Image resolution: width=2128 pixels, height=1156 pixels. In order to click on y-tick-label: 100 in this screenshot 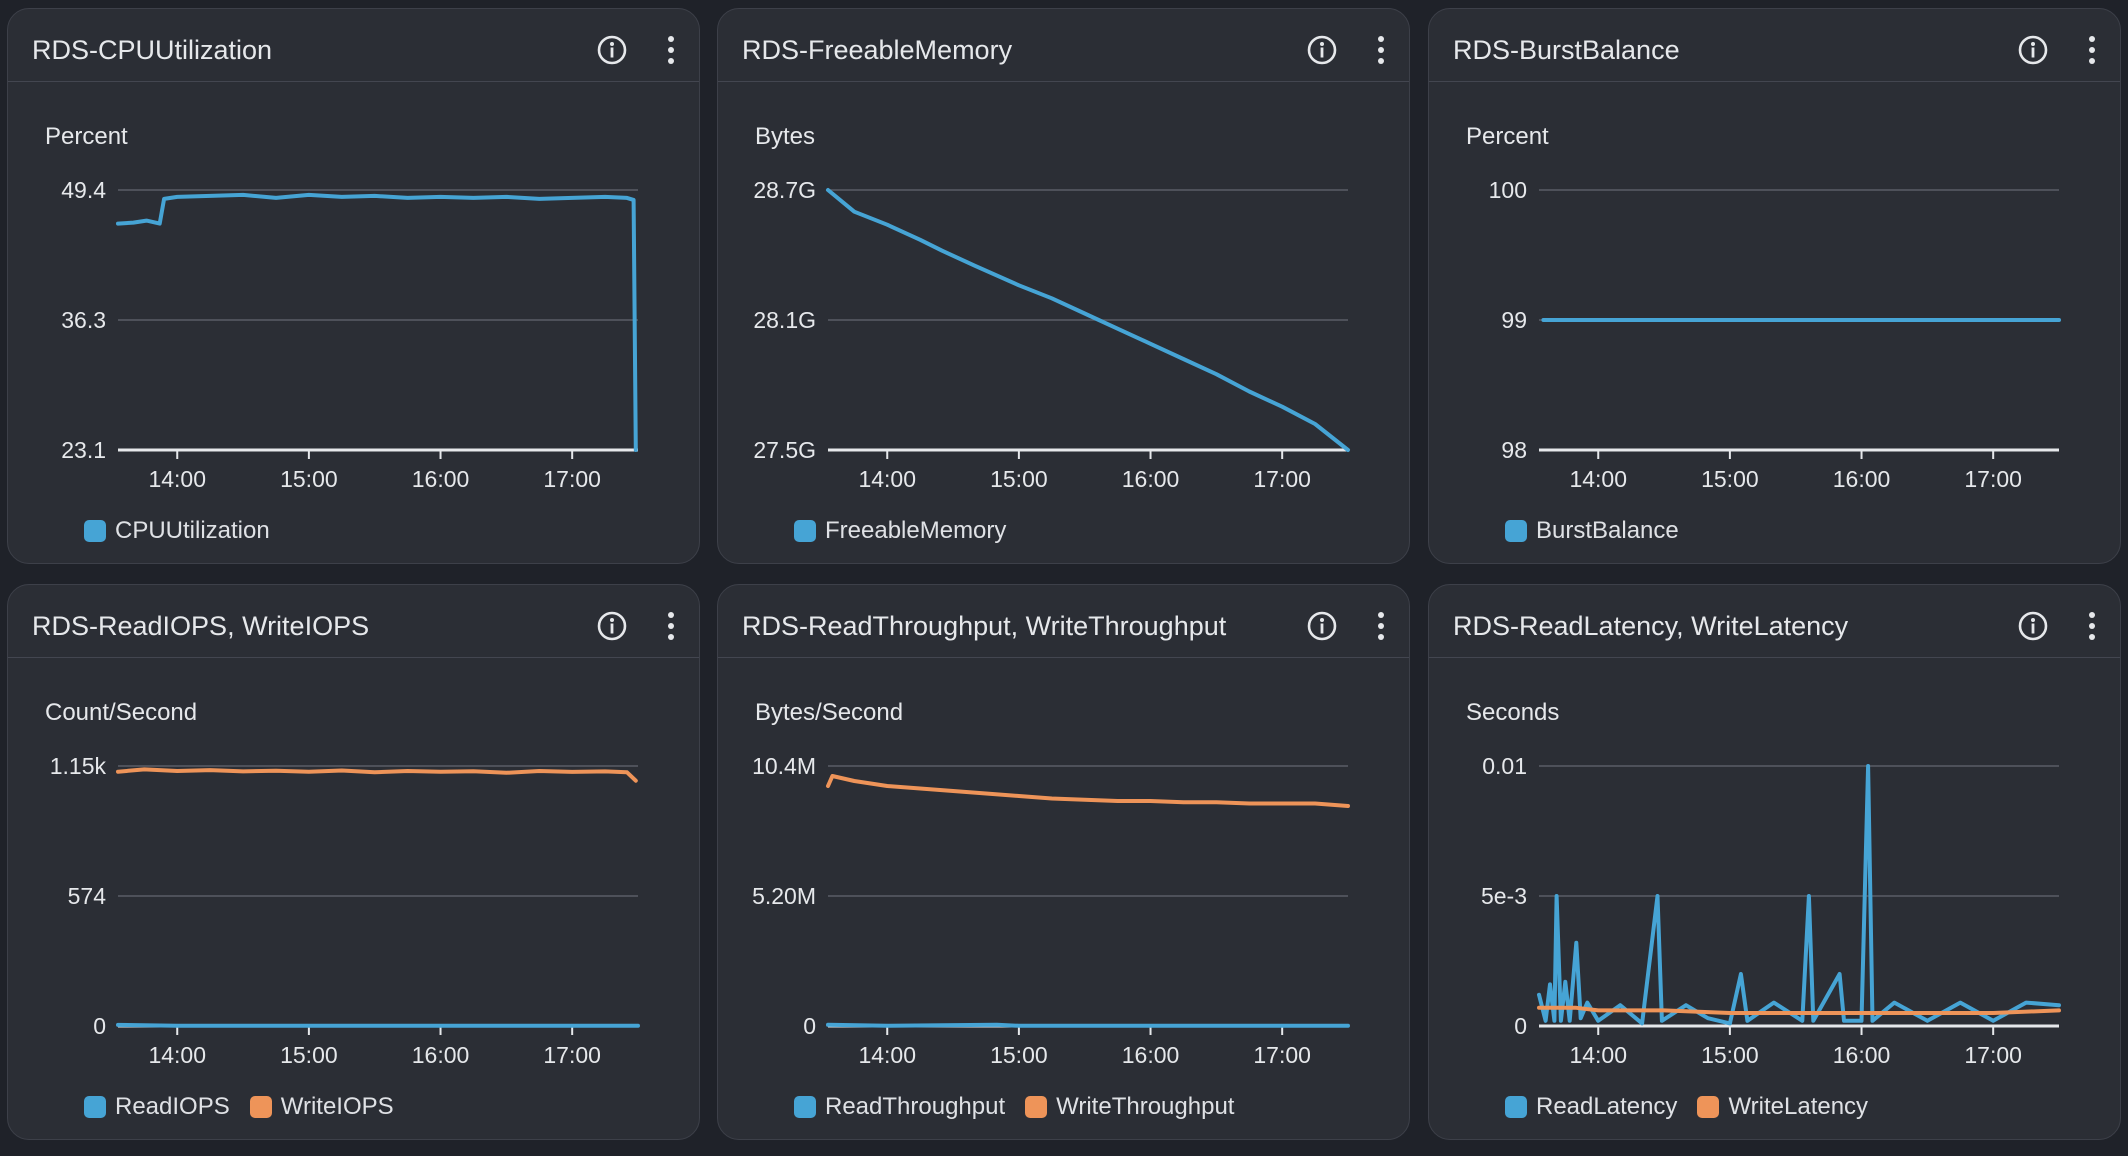, I will do `click(1508, 190)`.